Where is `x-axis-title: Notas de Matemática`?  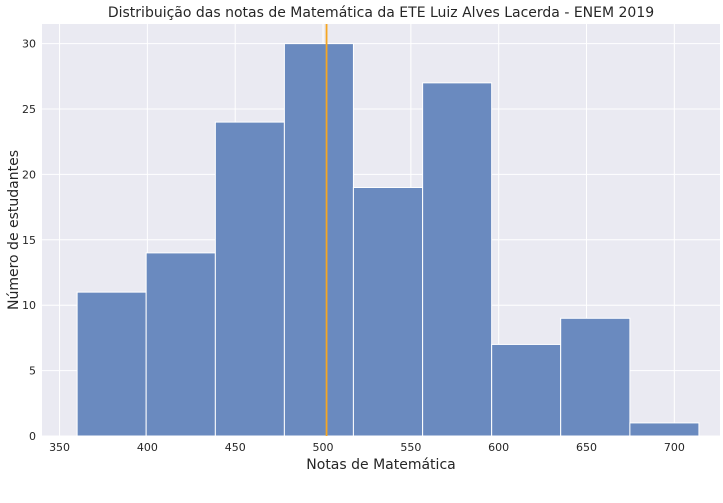 x-axis-title: Notas de Matemática is located at coordinates (380, 465).